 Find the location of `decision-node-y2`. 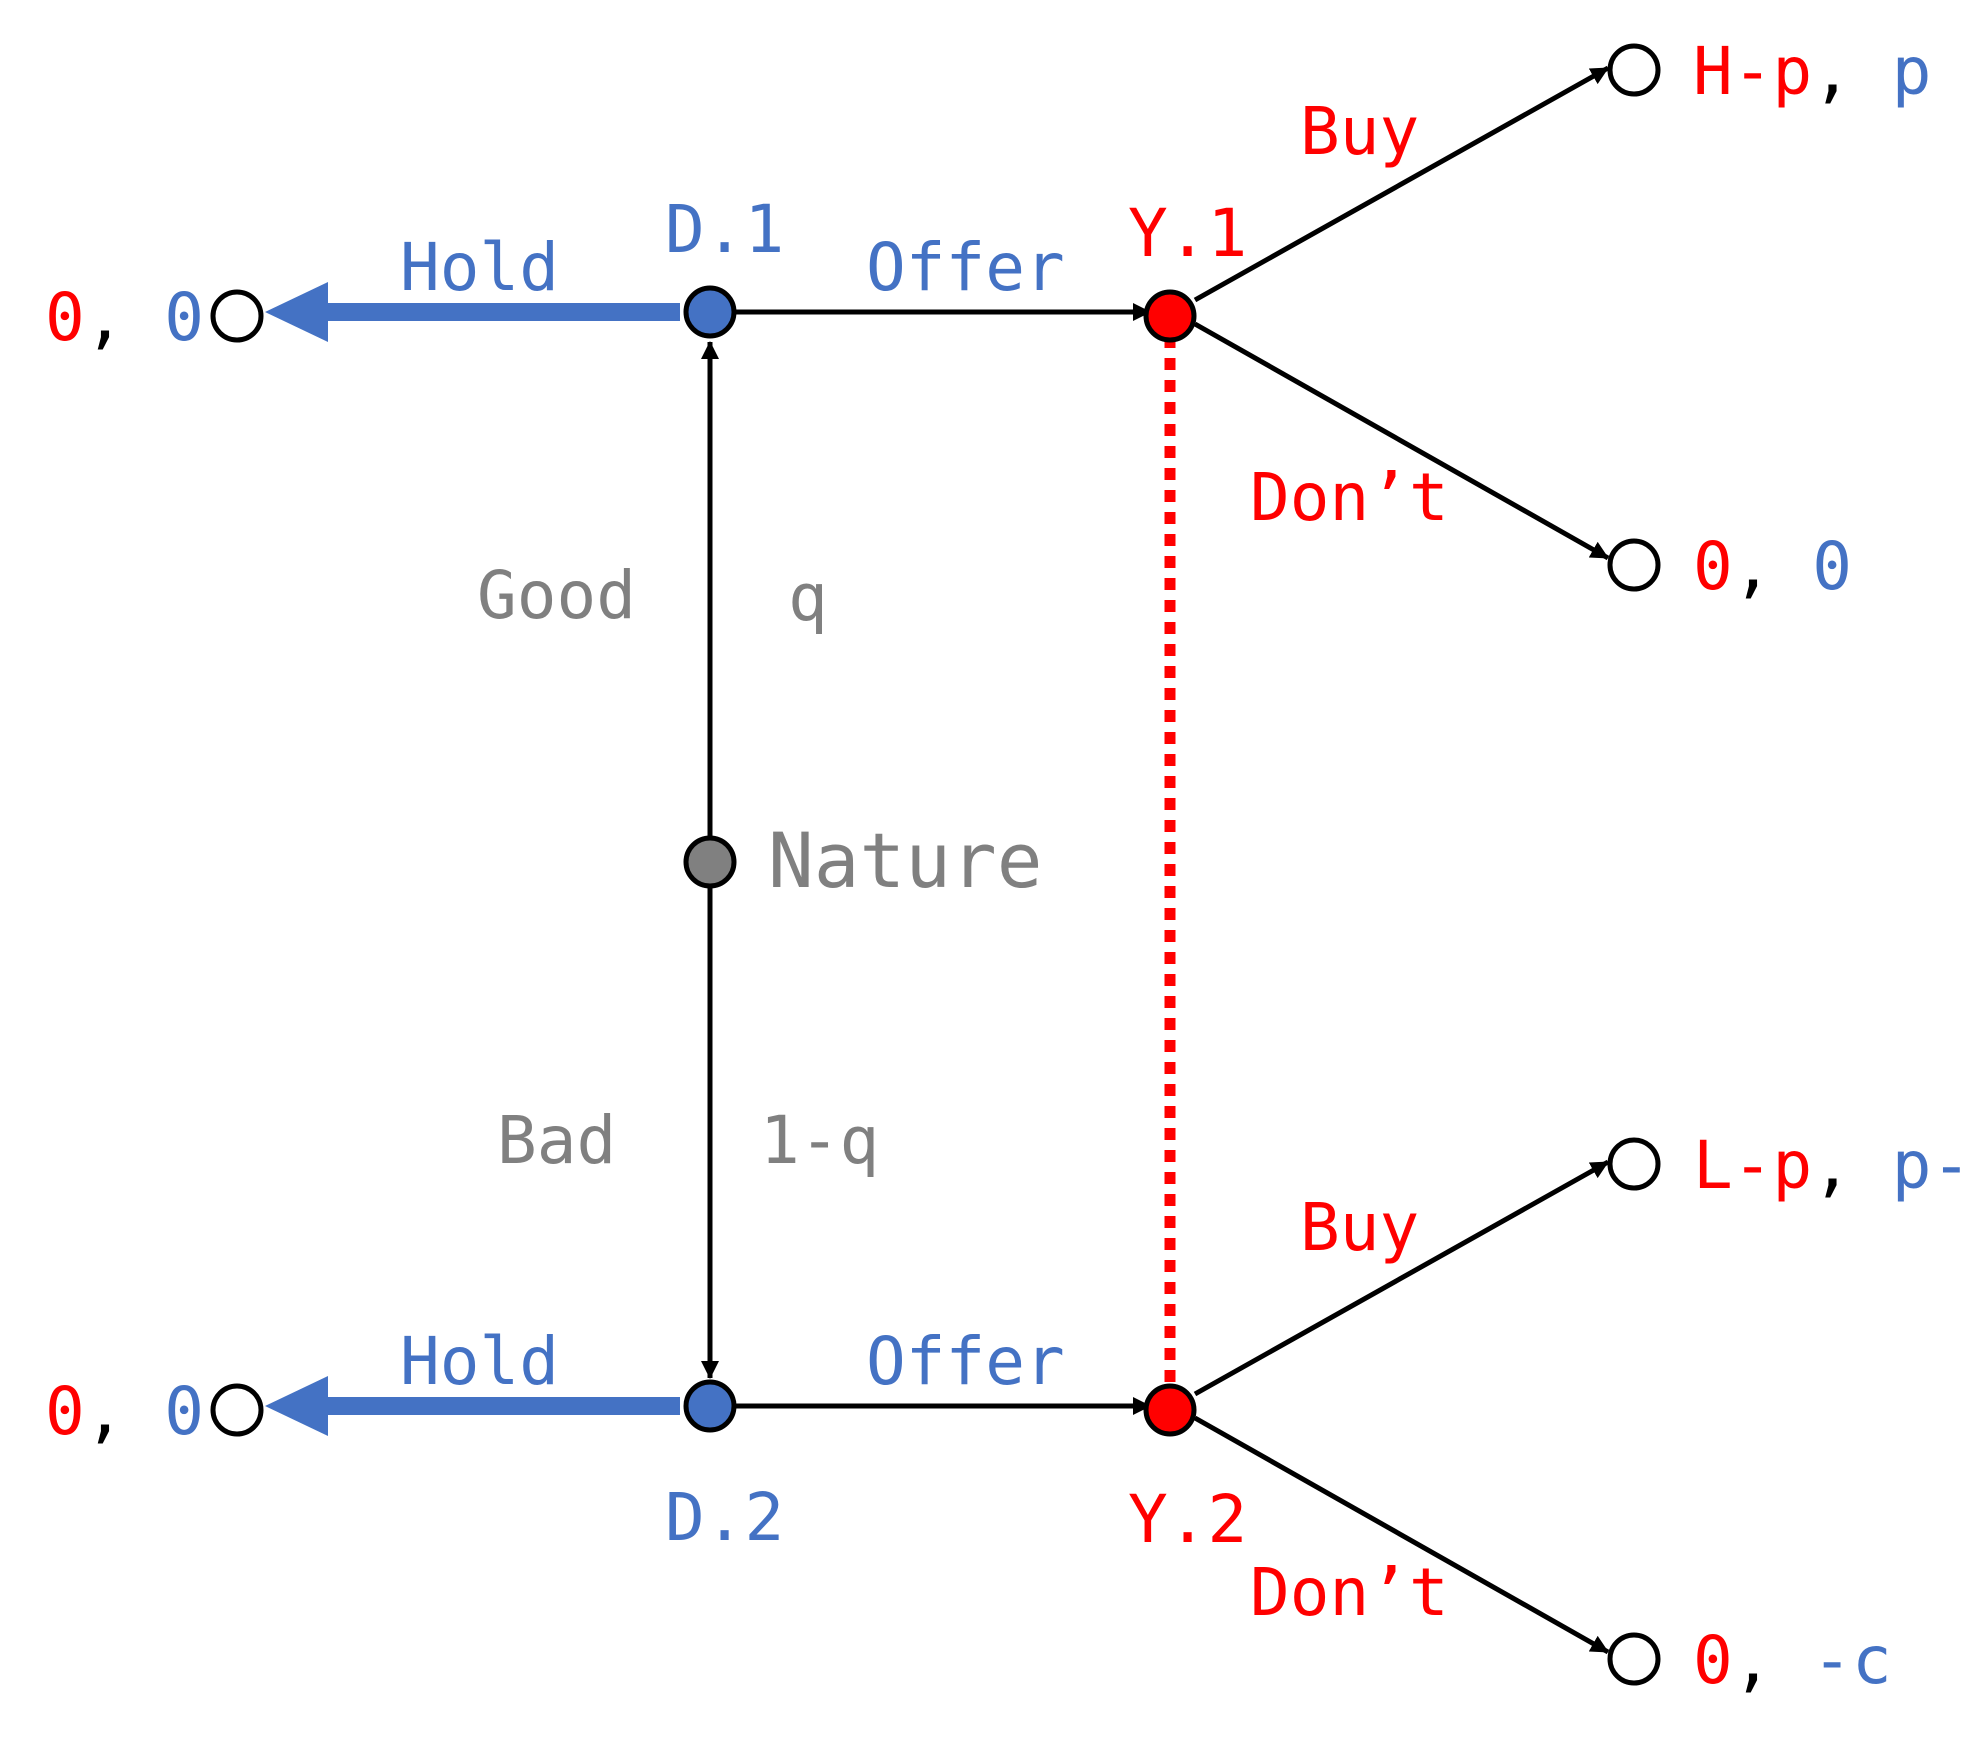

decision-node-y2 is located at coordinates (1170, 1410).